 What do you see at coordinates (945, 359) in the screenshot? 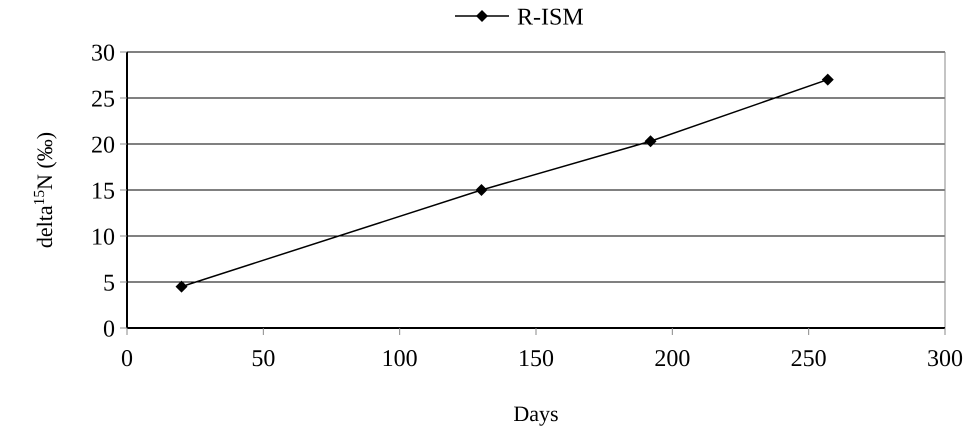
I see `x-tick-label: 300` at bounding box center [945, 359].